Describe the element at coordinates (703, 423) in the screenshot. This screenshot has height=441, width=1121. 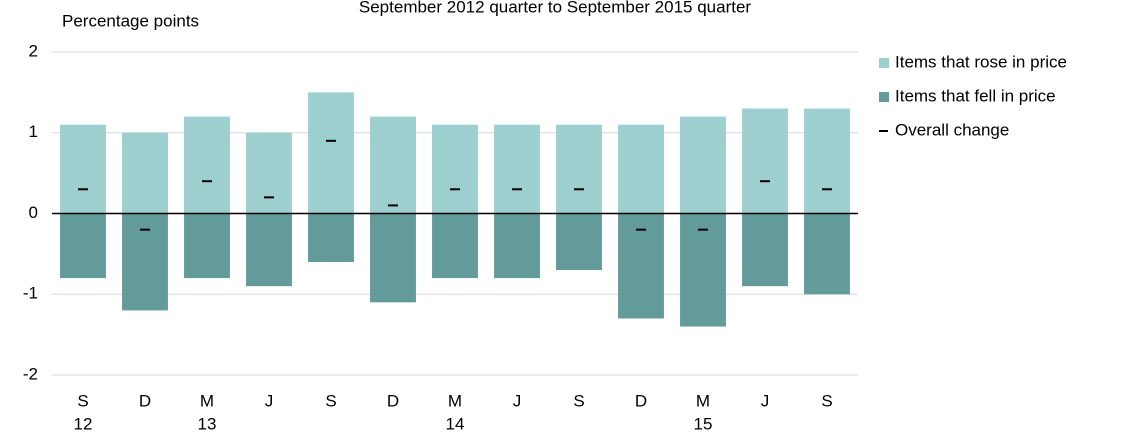
I see `x-year-label: 15` at that location.